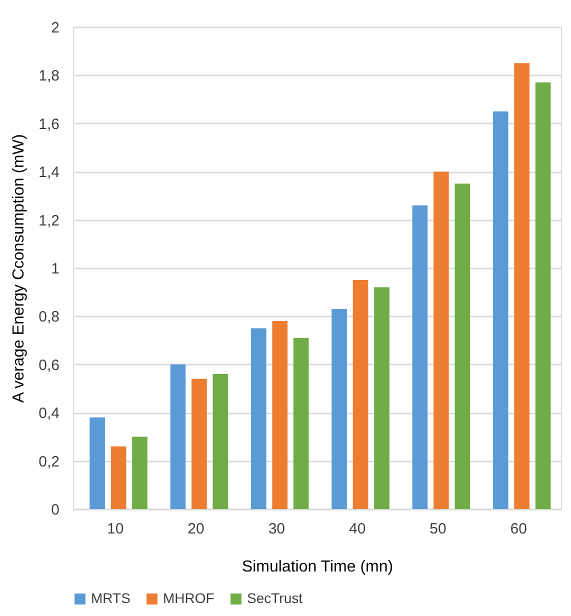 The width and height of the screenshot is (571, 616). What do you see at coordinates (49, 461) in the screenshot?
I see `y-tick-label: 0,2` at bounding box center [49, 461].